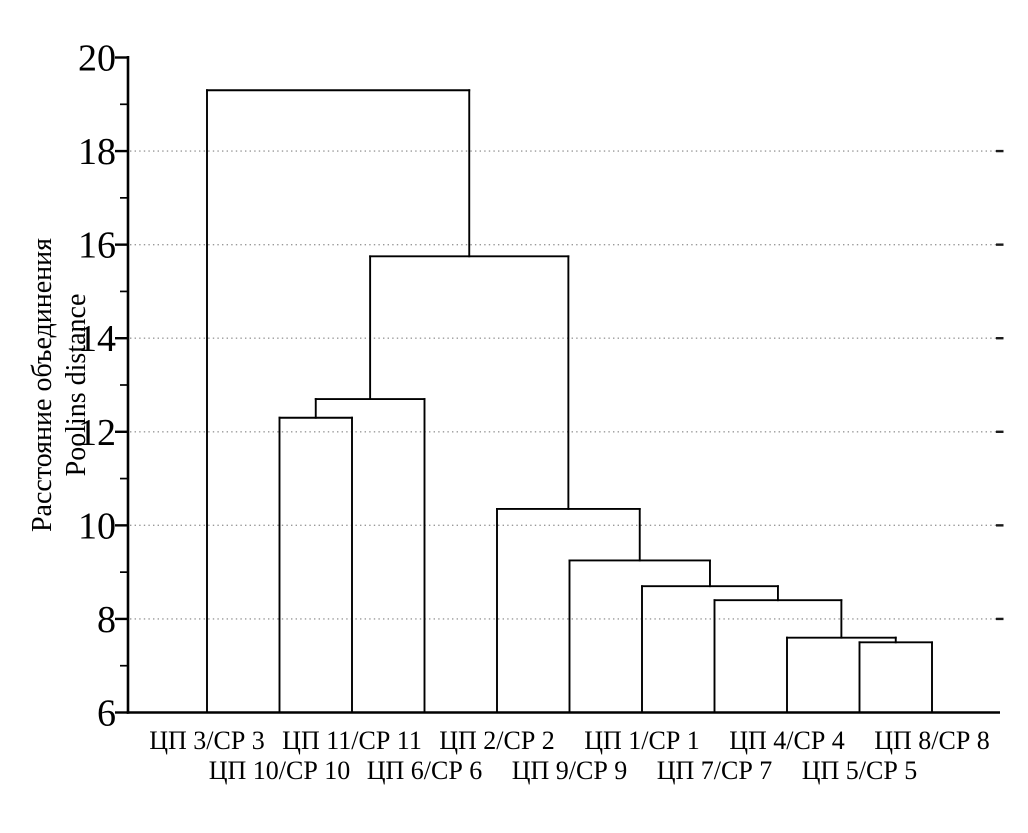  I want to click on y-axis-tick-label: 16, so click(97, 246).